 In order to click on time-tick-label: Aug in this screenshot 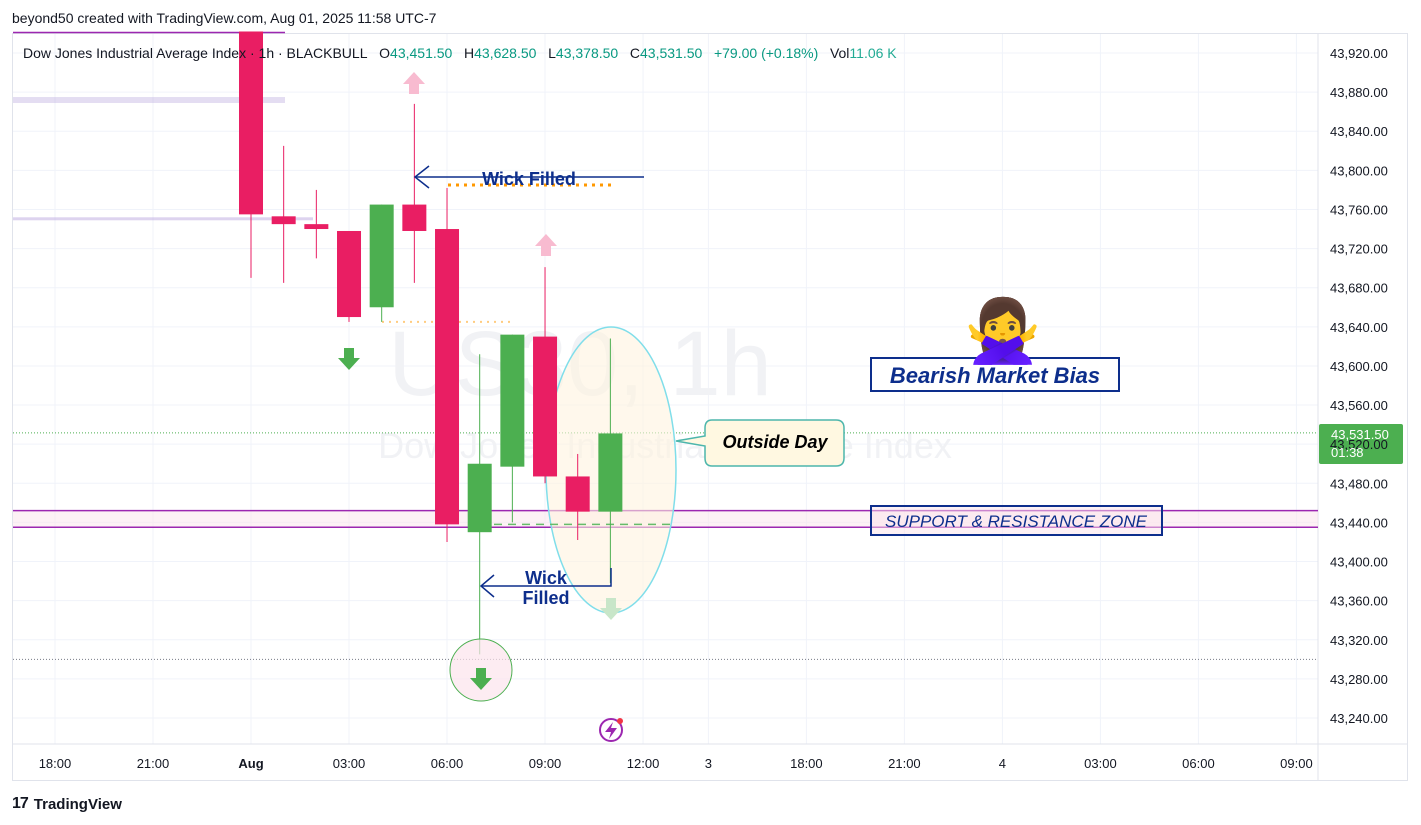, I will do `click(250, 763)`.